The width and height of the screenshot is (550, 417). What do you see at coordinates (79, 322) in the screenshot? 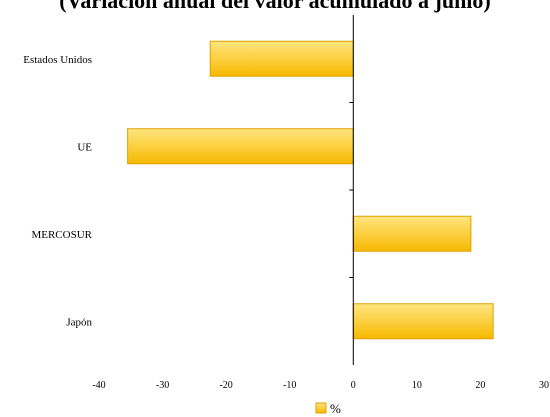
I see `category-label: Japón` at bounding box center [79, 322].